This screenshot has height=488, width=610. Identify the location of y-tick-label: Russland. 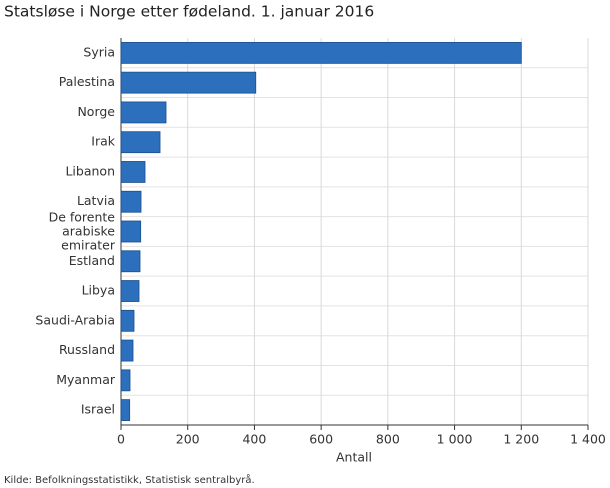
(87, 349).